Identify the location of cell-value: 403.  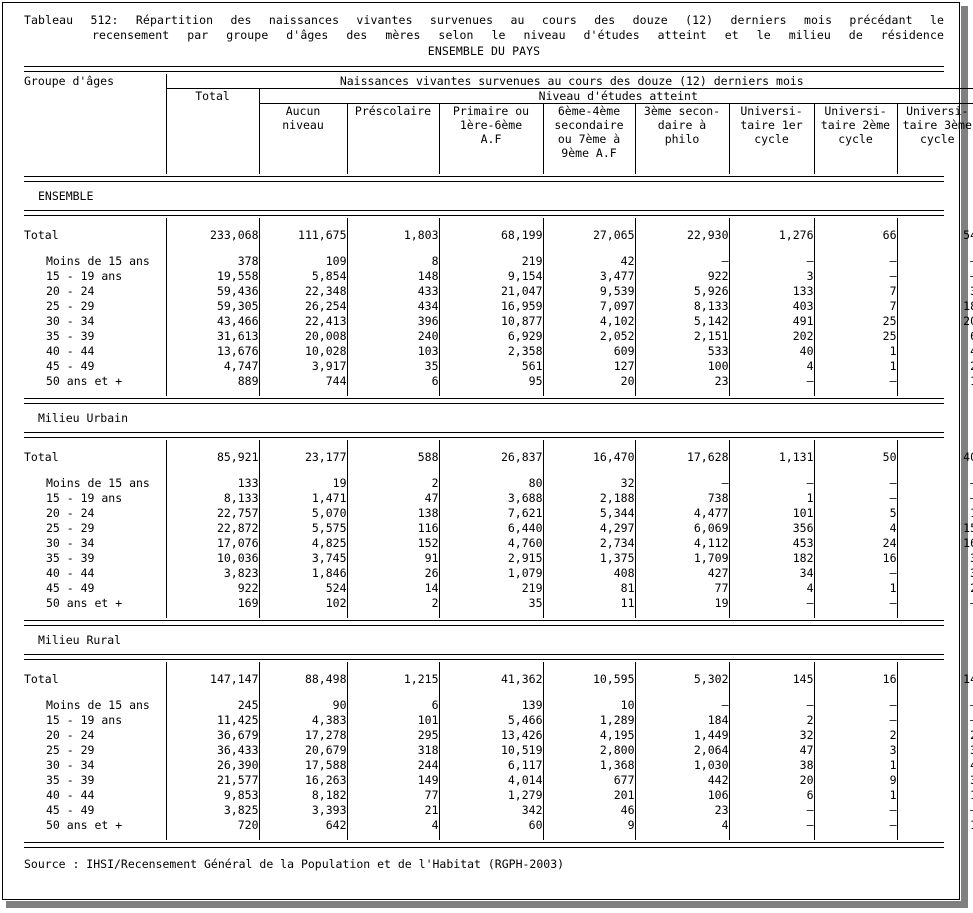
(771, 306).